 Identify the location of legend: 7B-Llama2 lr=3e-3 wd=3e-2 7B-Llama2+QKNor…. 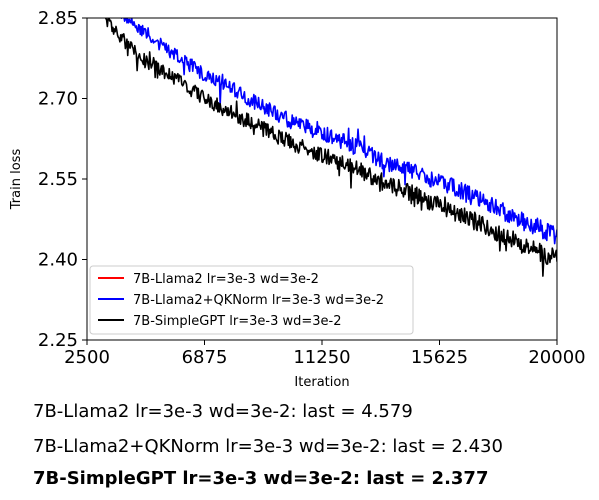
(251, 300).